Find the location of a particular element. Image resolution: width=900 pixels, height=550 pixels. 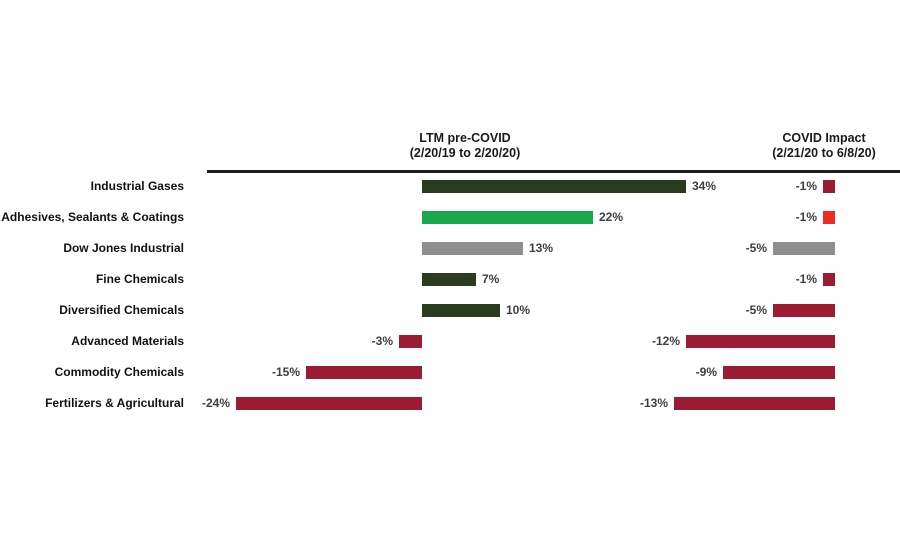

covid-impact-value-label: -9% is located at coordinates (706, 372).